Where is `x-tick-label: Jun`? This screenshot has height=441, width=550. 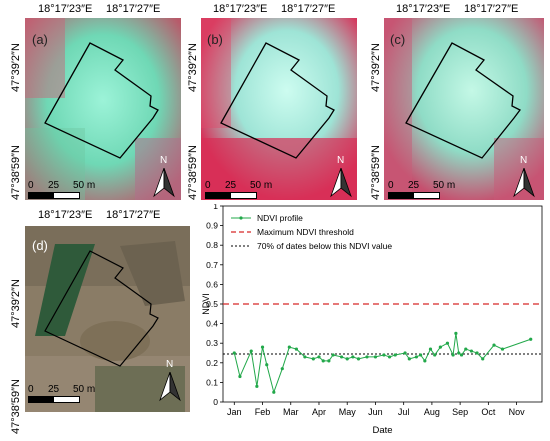 x-tick-label: Jun is located at coordinates (375, 412).